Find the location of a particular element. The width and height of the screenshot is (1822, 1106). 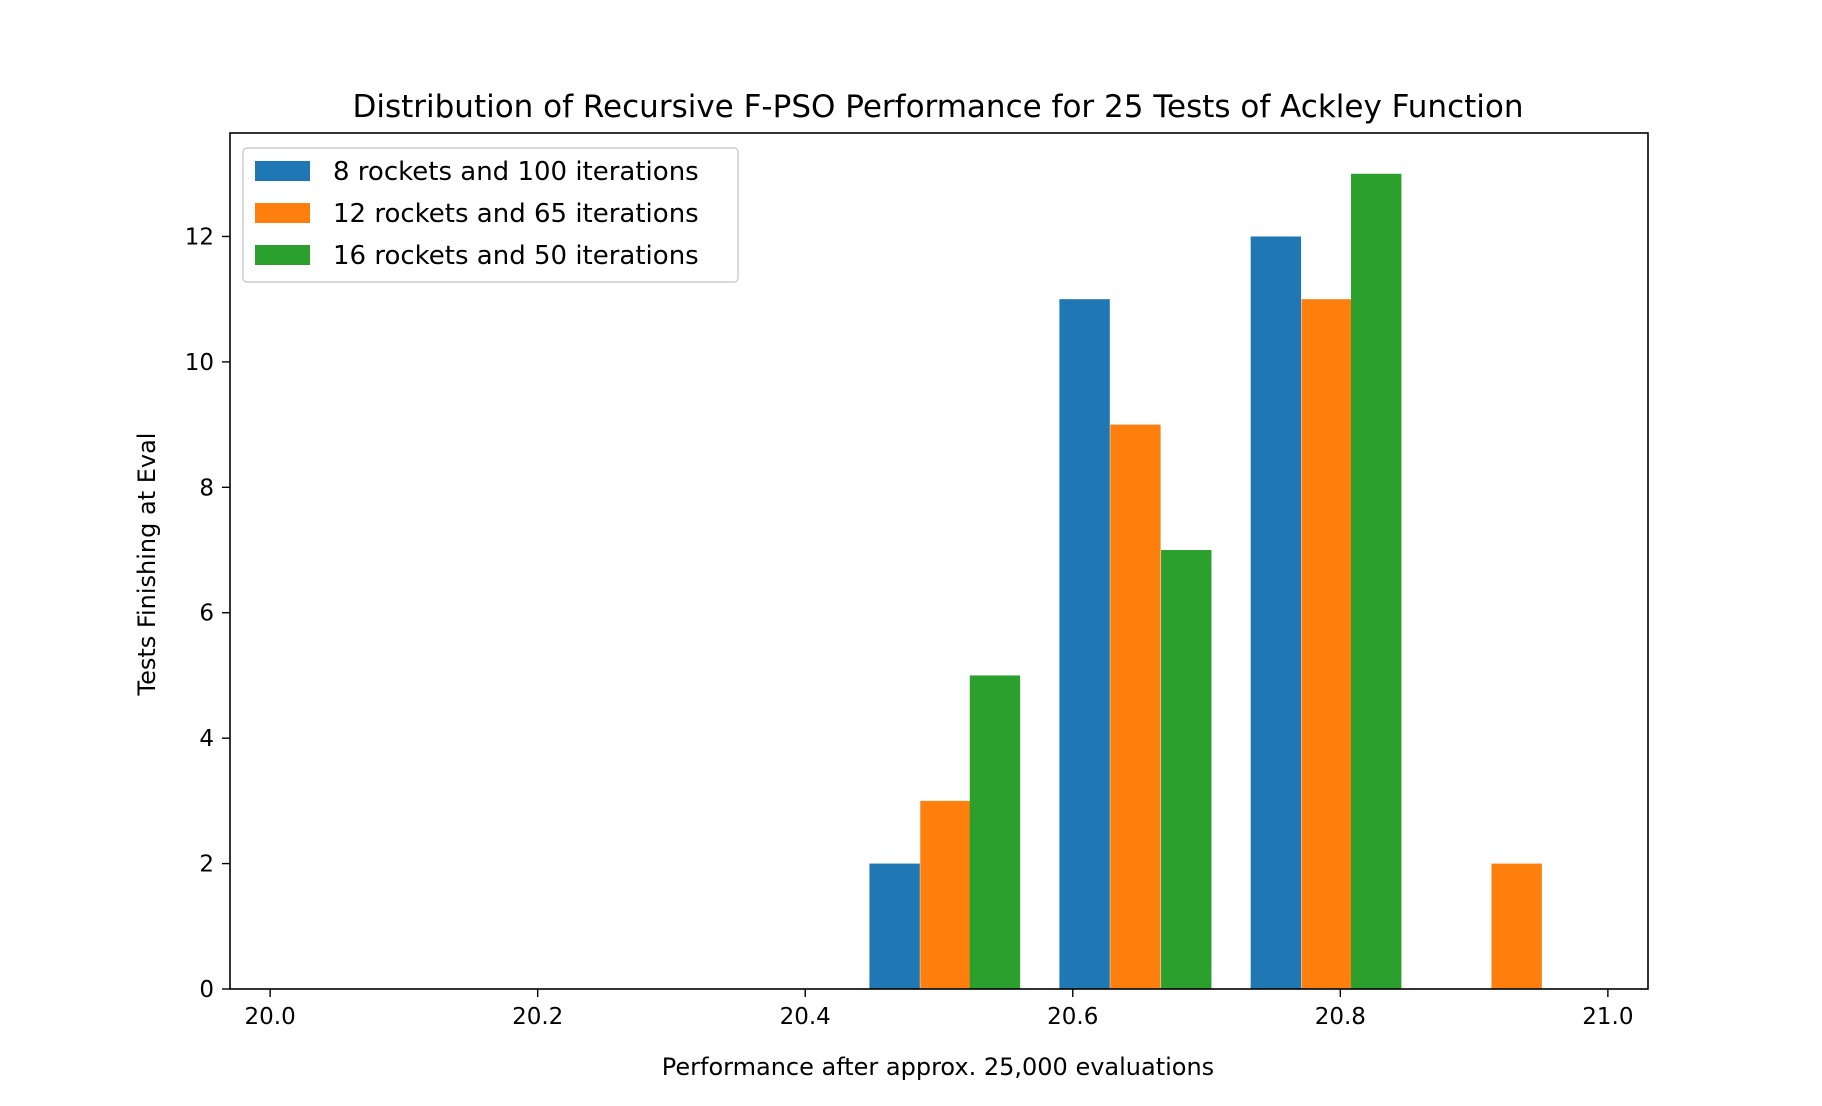

y-tick-label-6: 10 is located at coordinates (199, 363).